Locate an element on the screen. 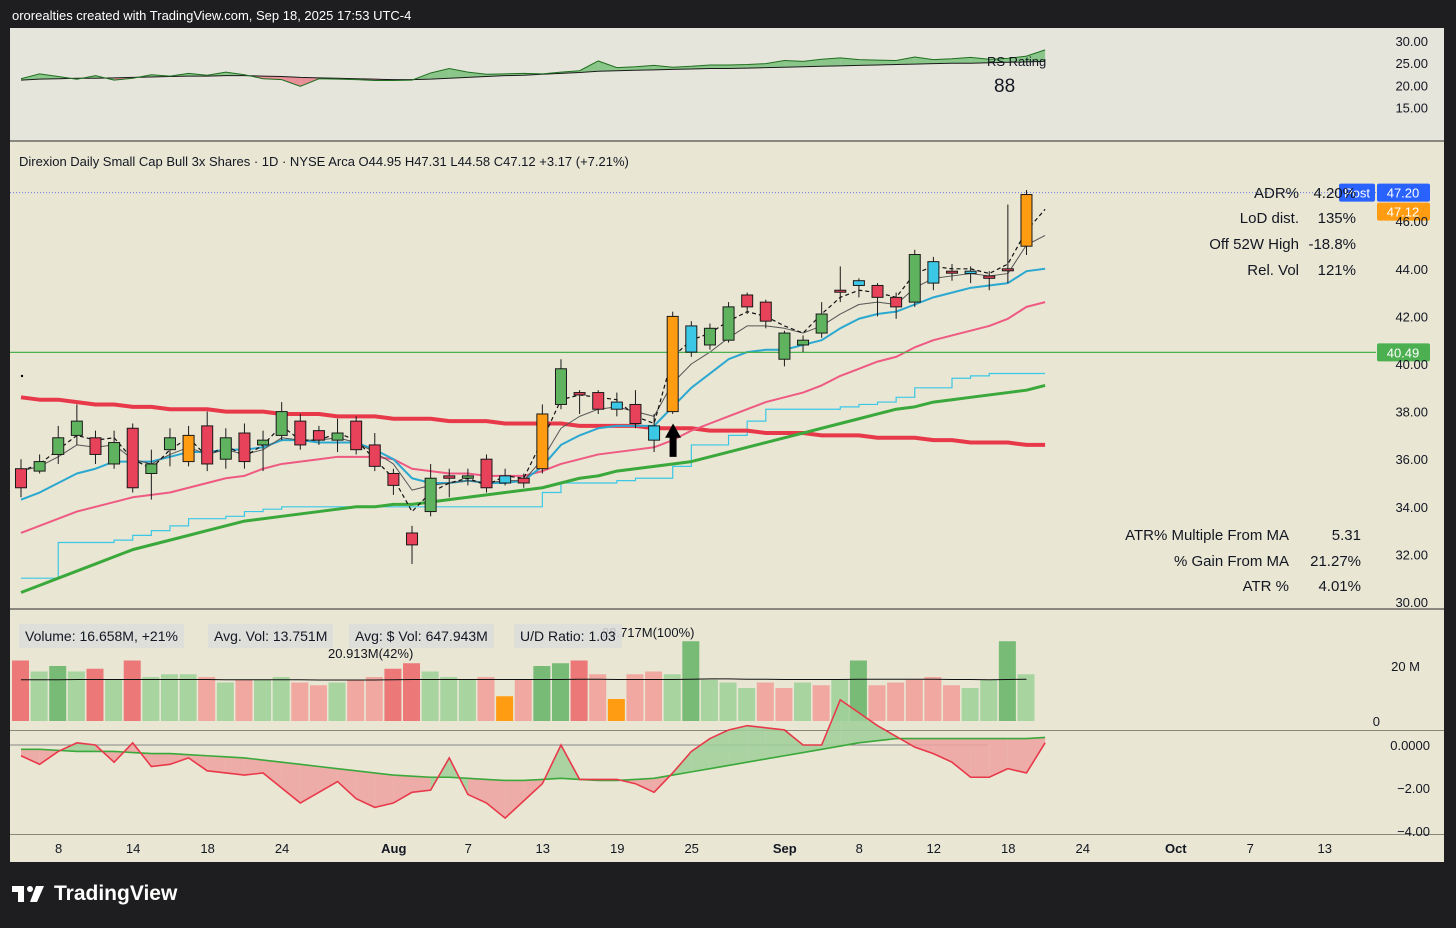 This screenshot has height=928, width=1456. rs-ma-line is located at coordinates (533, 70).